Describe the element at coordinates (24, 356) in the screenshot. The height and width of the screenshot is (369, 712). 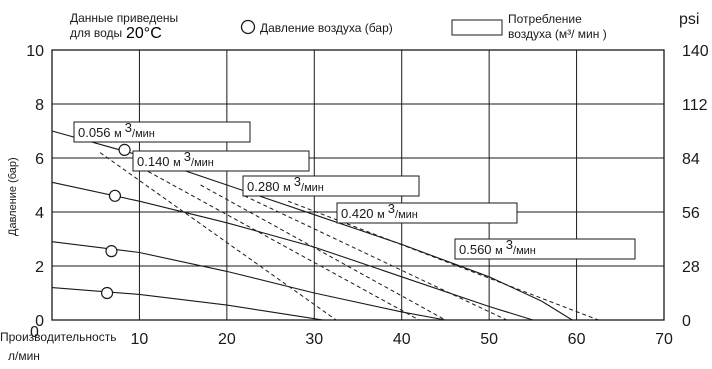
I see `x-axis-label-line2: л/мин` at that location.